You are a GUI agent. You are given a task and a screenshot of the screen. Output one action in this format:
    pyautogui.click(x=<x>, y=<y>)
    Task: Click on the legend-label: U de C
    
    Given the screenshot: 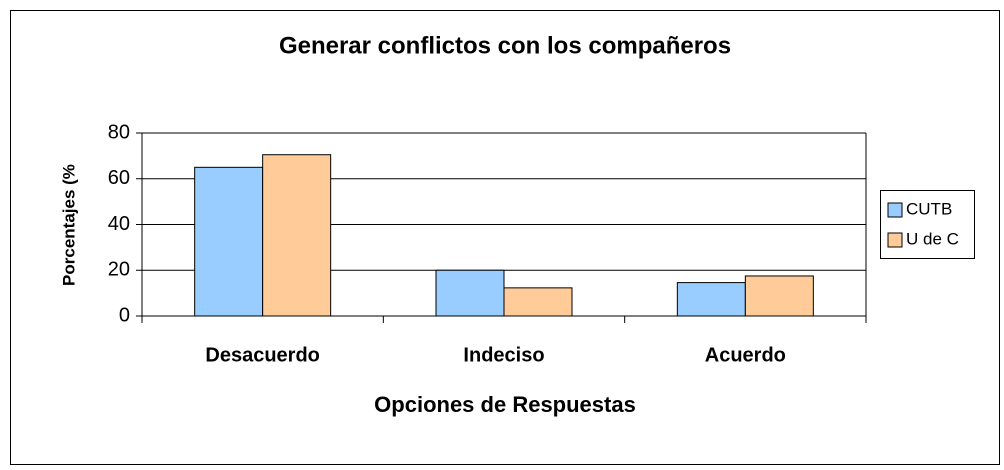 What is the action you would take?
    pyautogui.click(x=932, y=238)
    